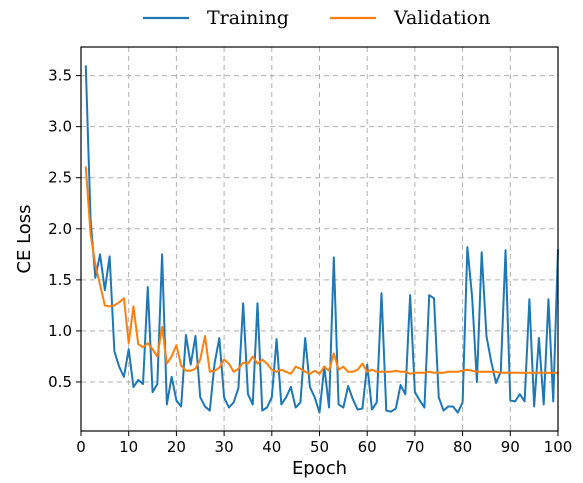 The height and width of the screenshot is (483, 583). Describe the element at coordinates (367, 447) in the screenshot. I see `x-tick-label: 60` at that location.